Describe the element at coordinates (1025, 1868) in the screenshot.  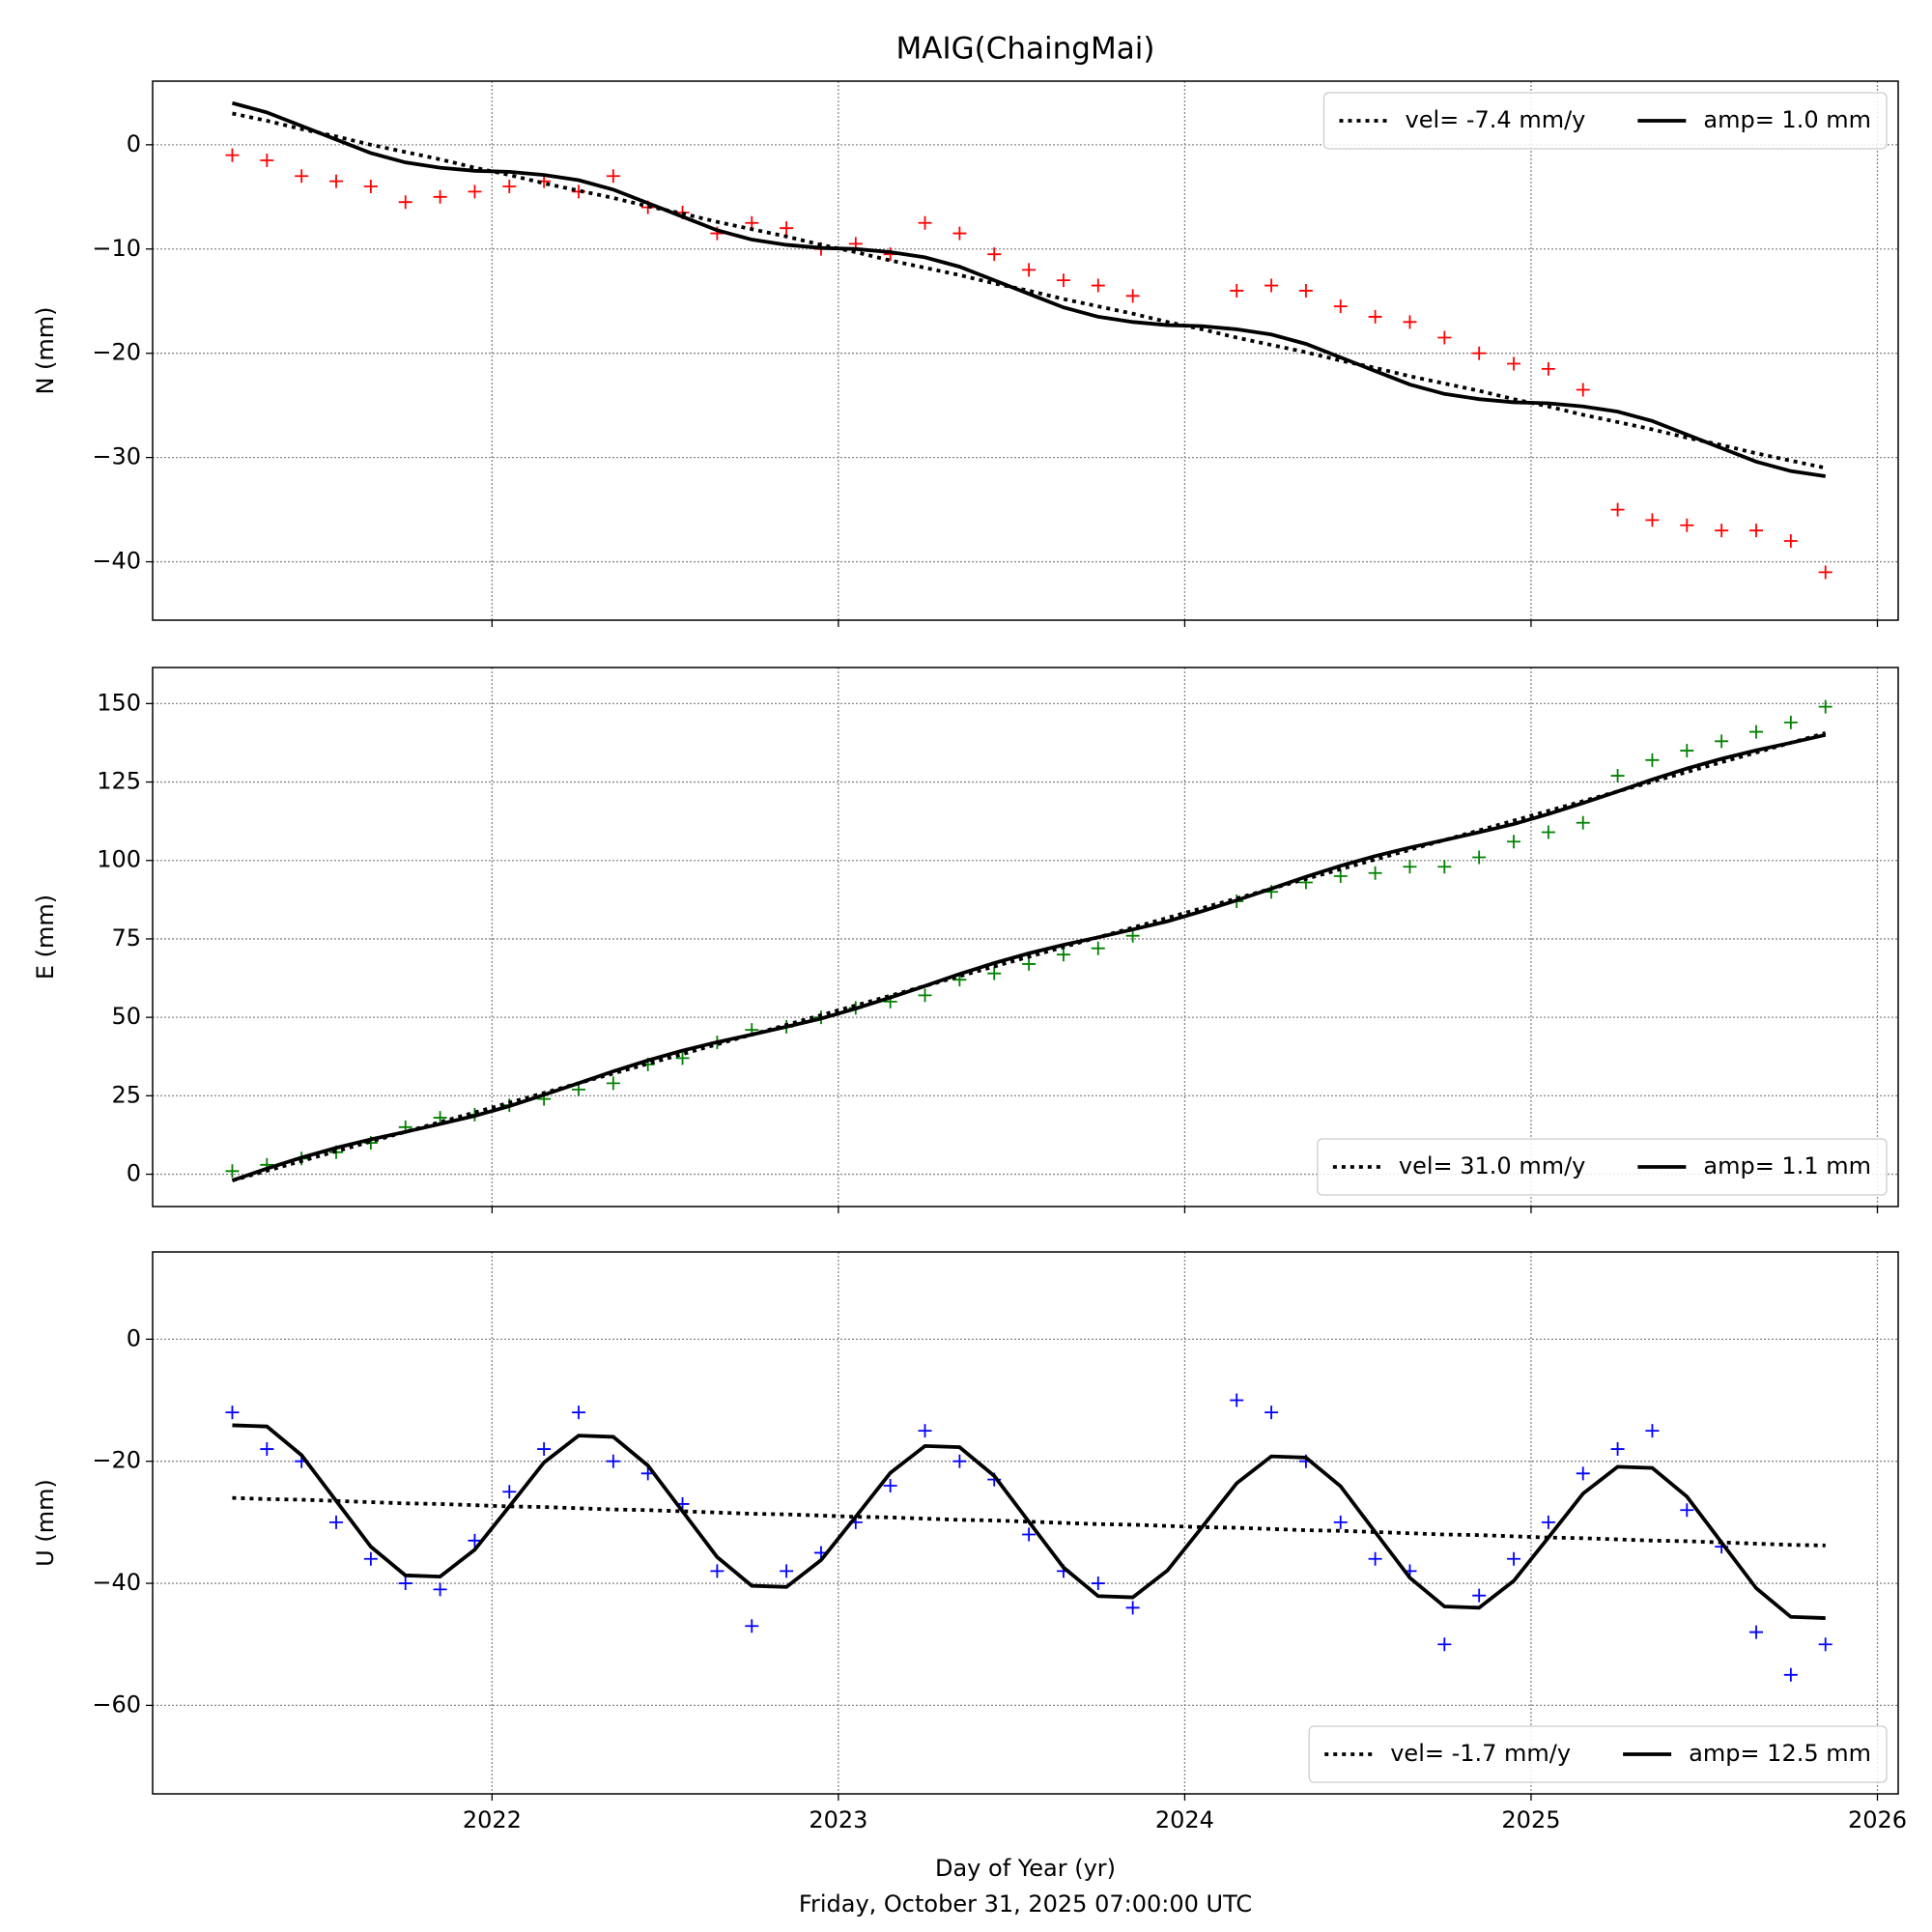
I see `x-axis-label: Day of Year (yr)` at that location.